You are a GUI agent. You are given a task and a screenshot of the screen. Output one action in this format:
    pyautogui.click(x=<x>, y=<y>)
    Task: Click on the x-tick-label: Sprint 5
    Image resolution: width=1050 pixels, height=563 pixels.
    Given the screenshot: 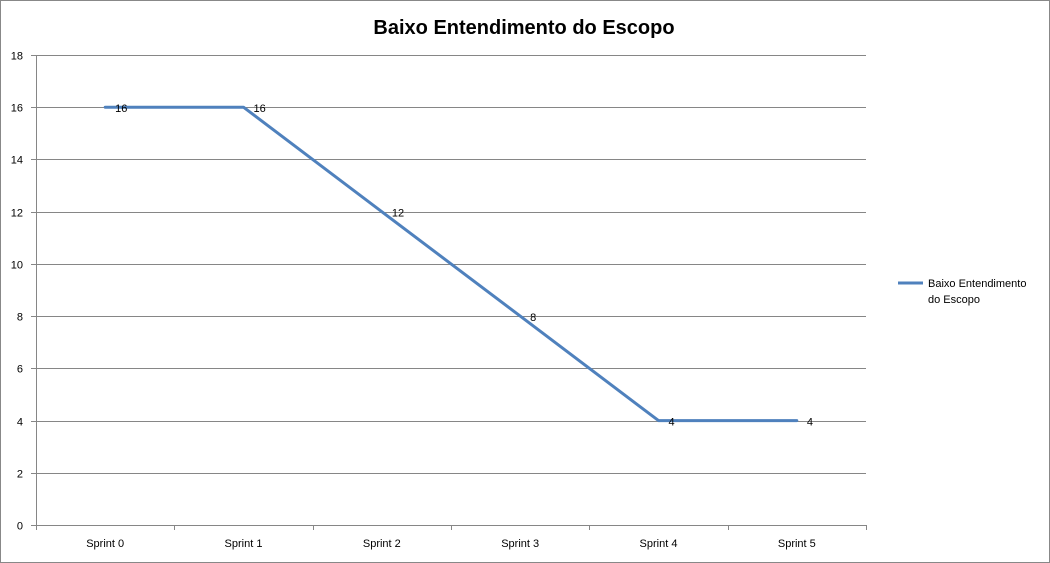 What is the action you would take?
    pyautogui.click(x=797, y=544)
    